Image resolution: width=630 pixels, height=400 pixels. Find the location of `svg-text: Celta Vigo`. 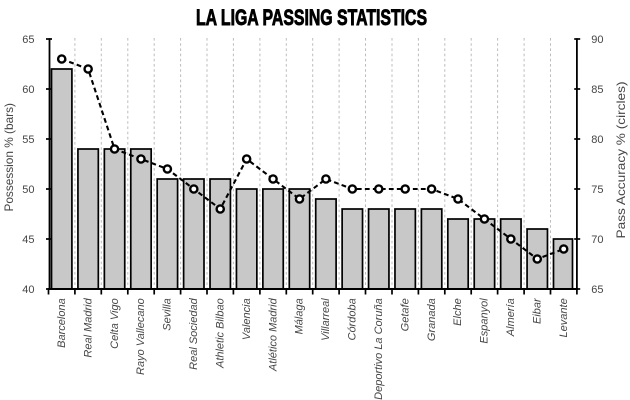

svg-text: Celta Vigo is located at coordinates (115, 323).